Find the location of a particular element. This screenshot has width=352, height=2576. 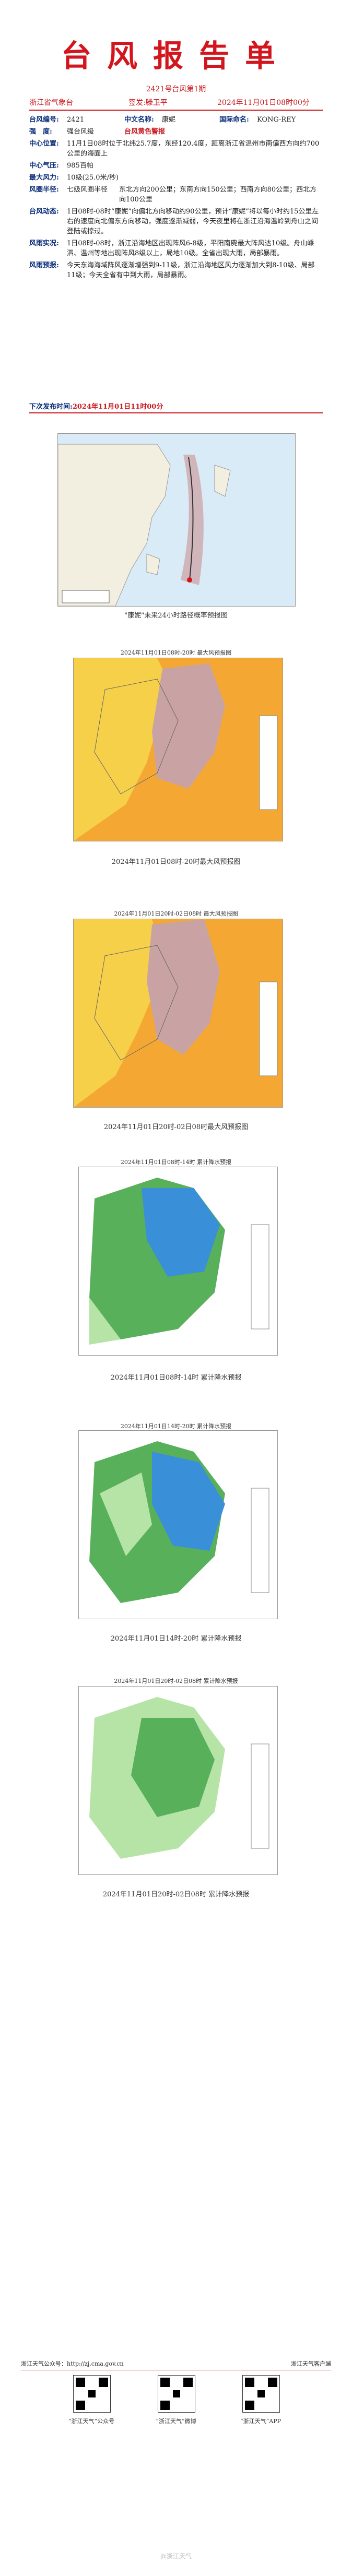

track-caption: "康妮"未来24小时路径概率预报图 is located at coordinates (176, 616).